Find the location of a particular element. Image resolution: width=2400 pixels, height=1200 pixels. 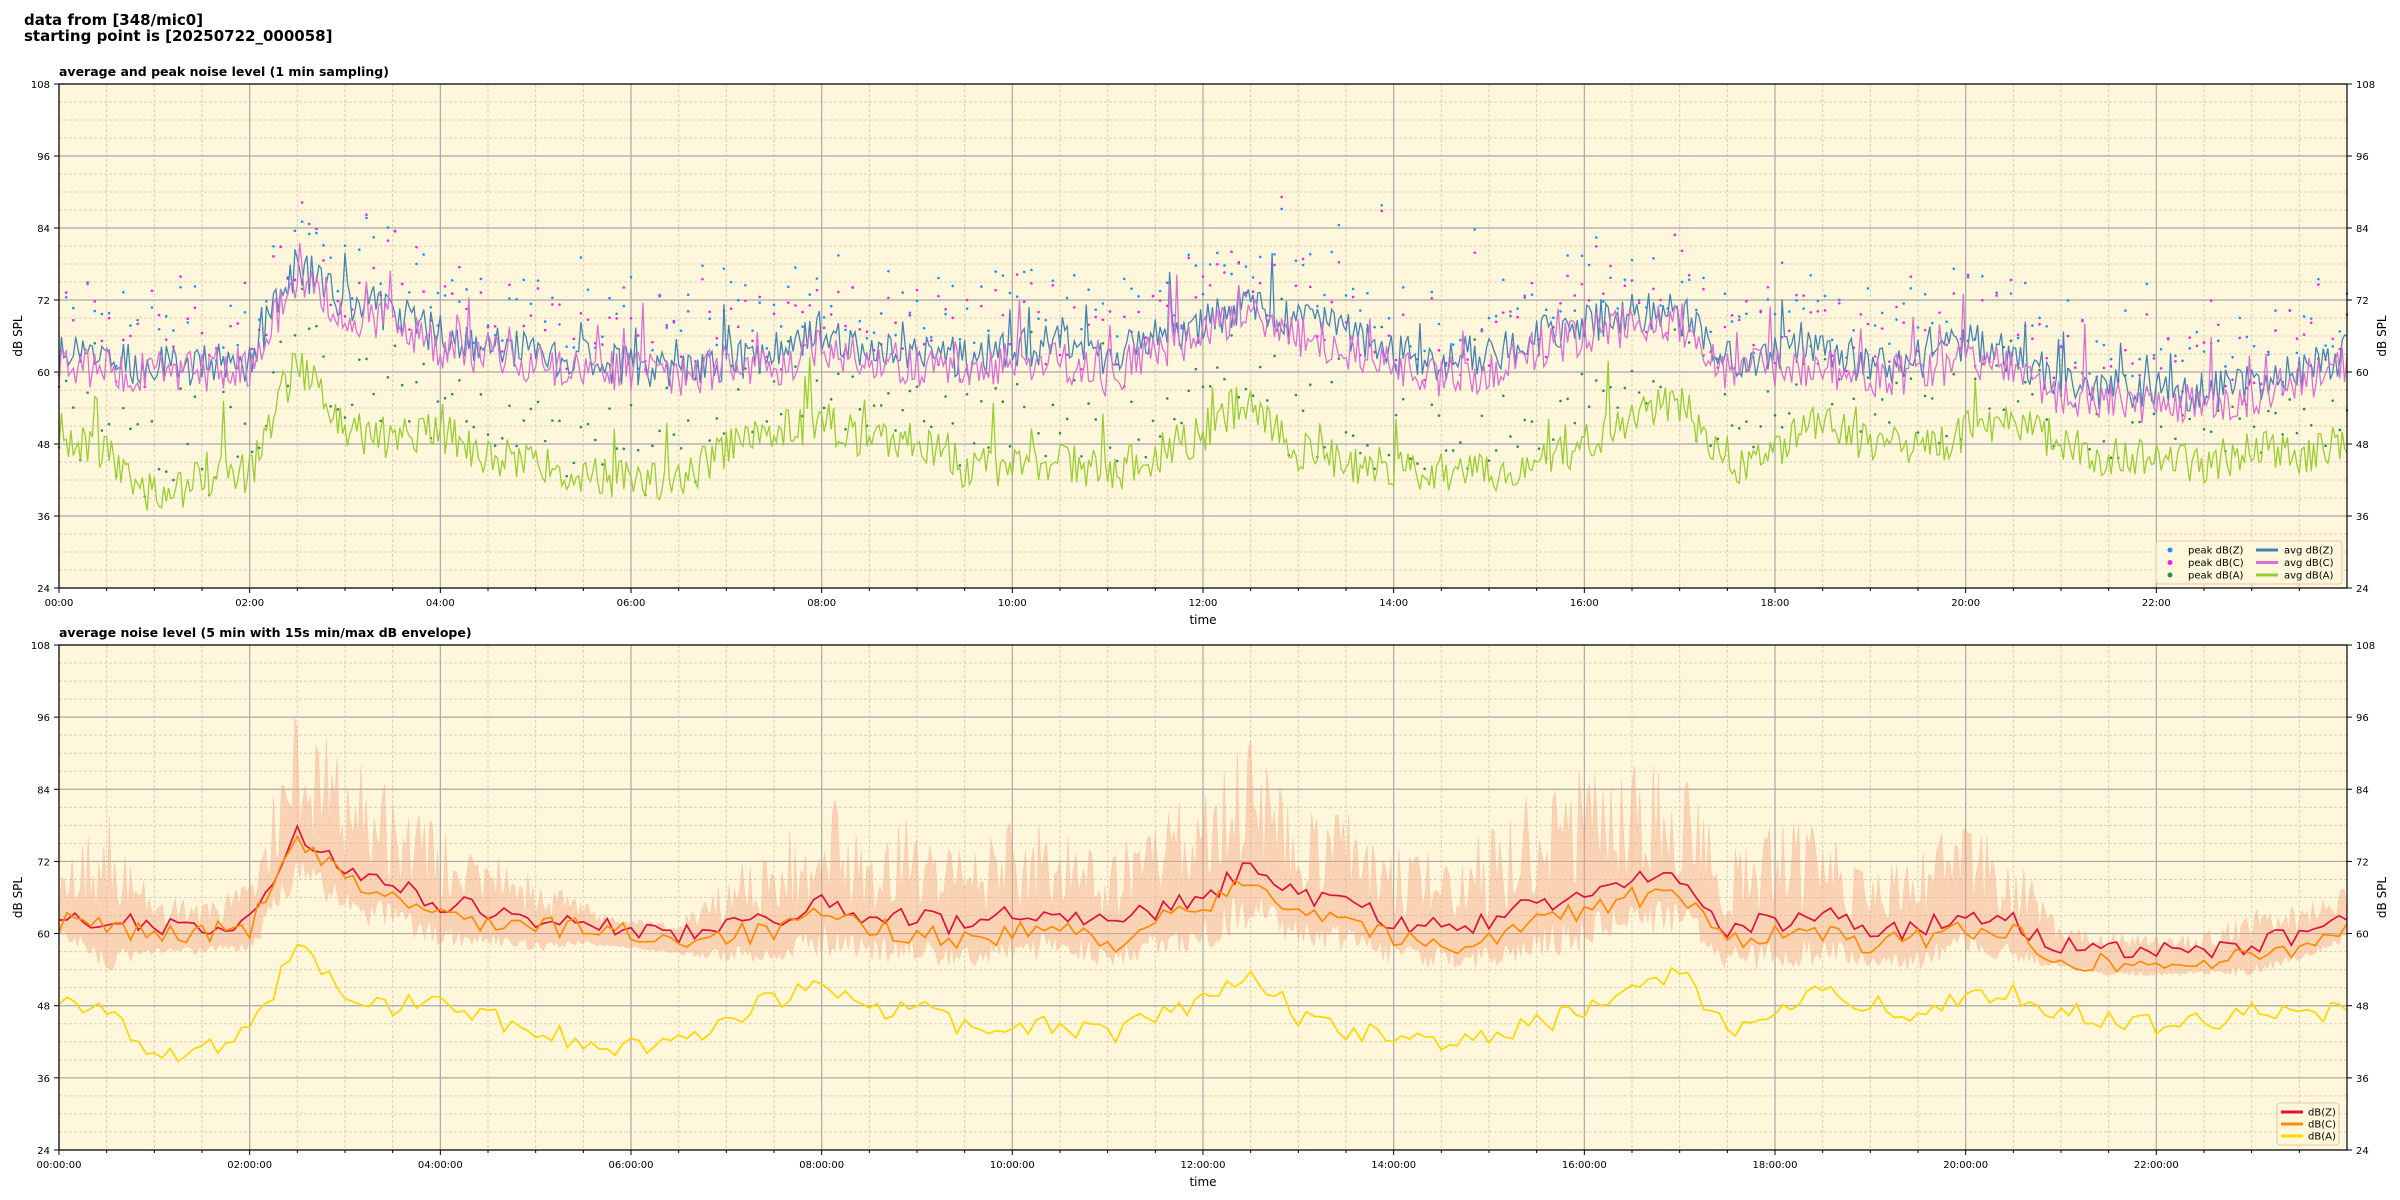

x-tick-label: 16:00:00 is located at coordinates (1584, 1165).